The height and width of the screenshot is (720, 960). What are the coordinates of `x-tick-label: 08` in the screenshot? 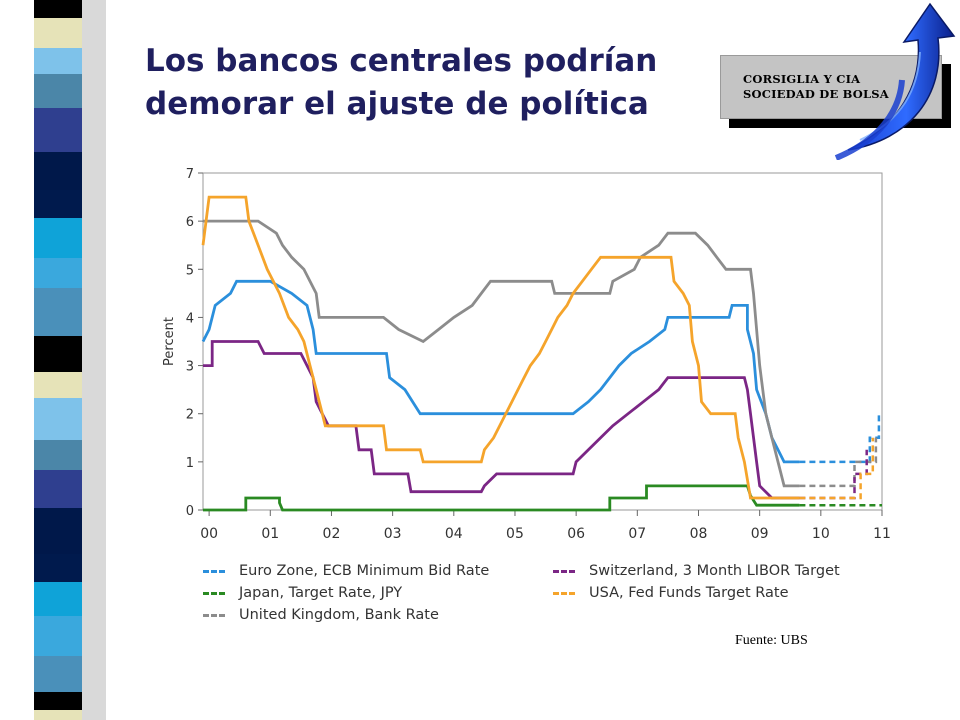 It's located at (699, 534).